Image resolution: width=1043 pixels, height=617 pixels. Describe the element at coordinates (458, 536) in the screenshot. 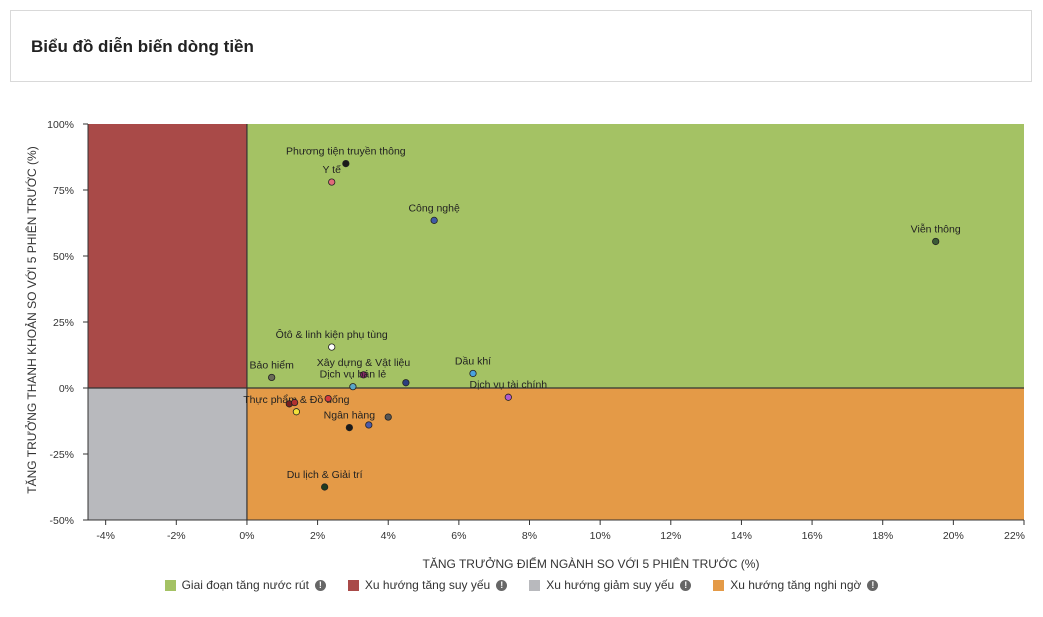

I see `x-tick-label: 6%` at that location.